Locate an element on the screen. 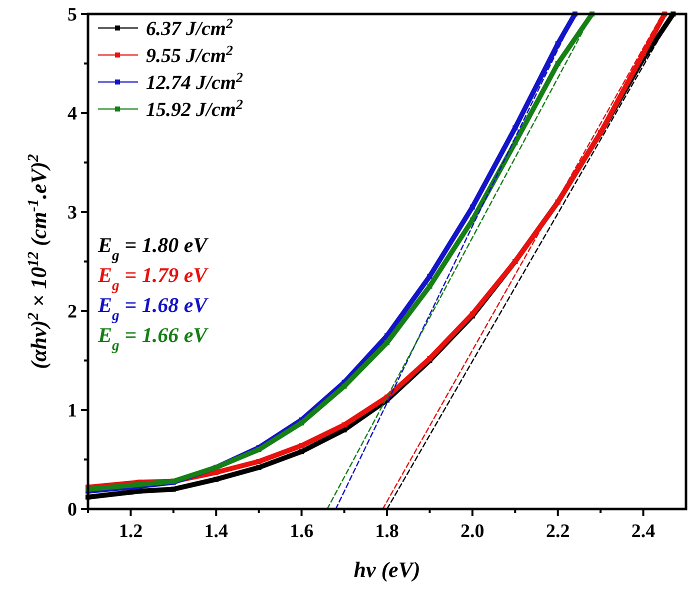  annotation: E$_{g}$ = 1.79 eV is located at coordinates (153, 278).